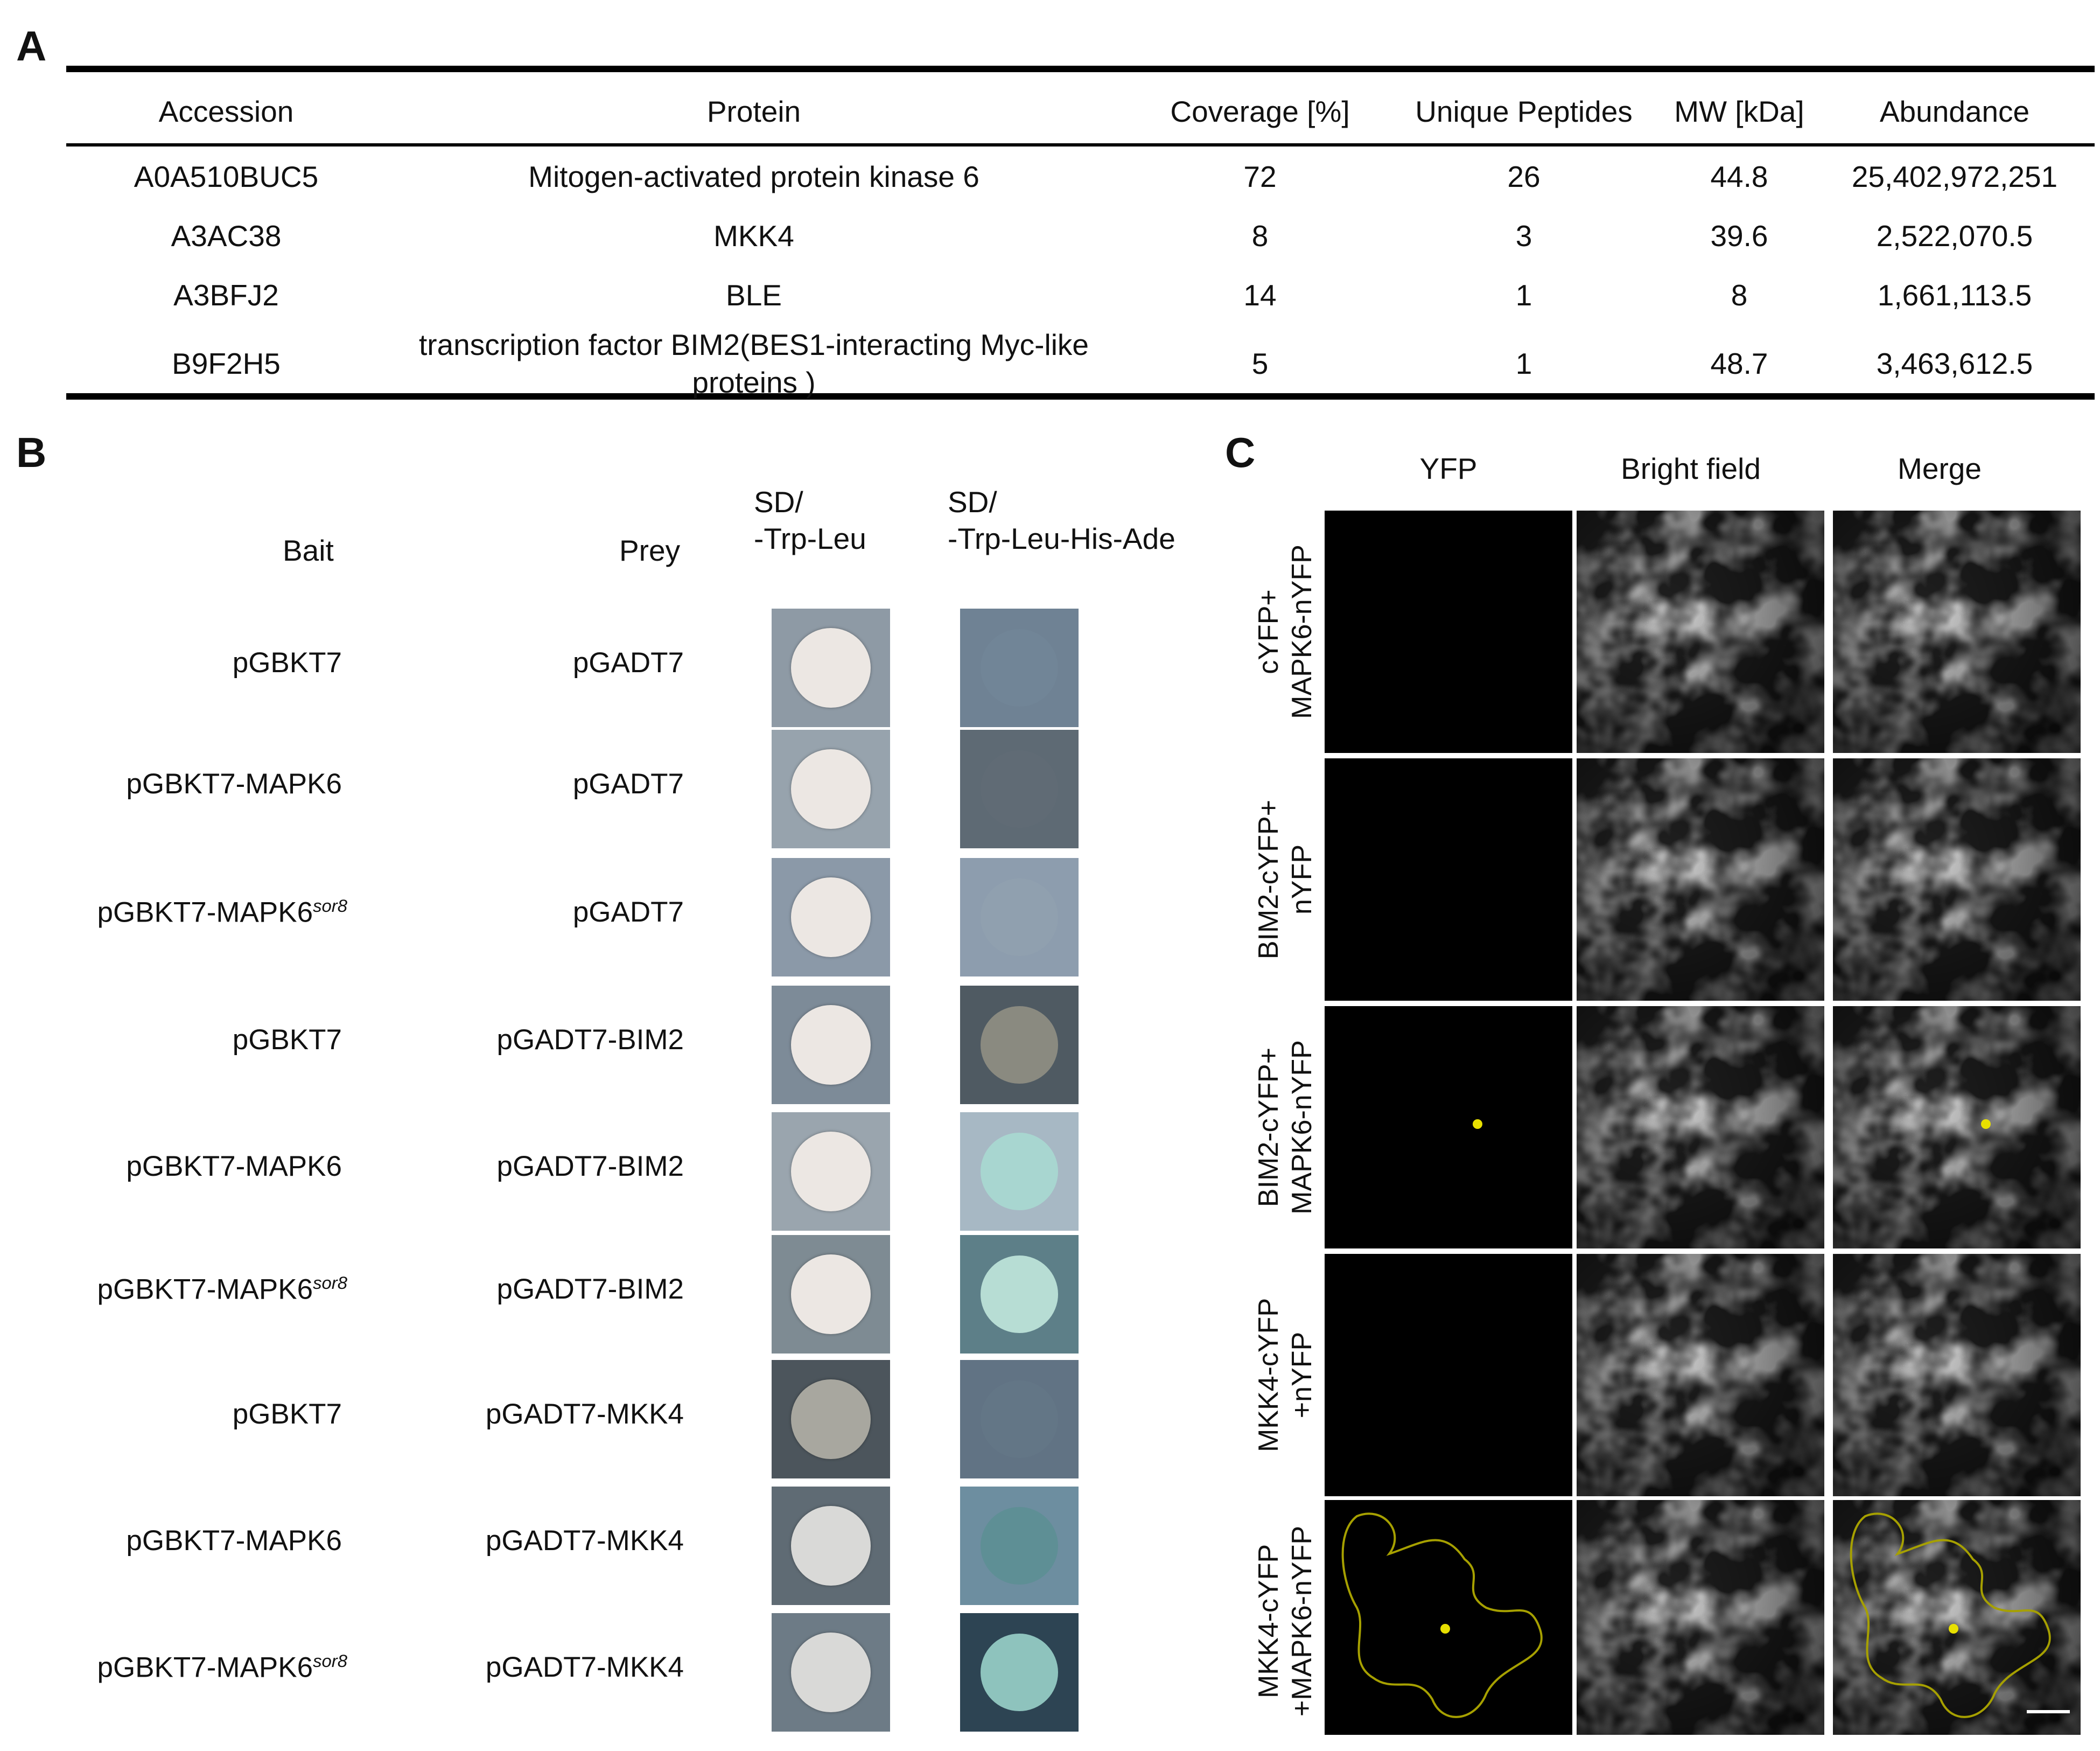 This screenshot has height=1751, width=2100. I want to click on header-protein: Protein, so click(753, 111).